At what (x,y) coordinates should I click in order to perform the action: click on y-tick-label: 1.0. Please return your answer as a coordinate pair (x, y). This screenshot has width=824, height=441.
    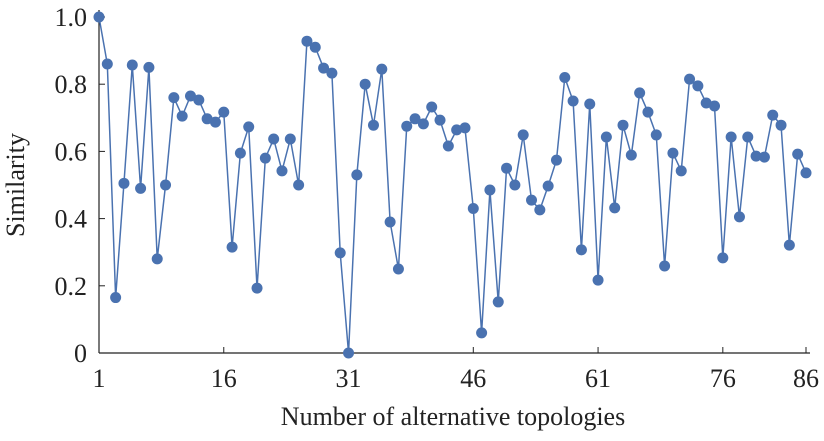
    Looking at the image, I should click on (71, 17).